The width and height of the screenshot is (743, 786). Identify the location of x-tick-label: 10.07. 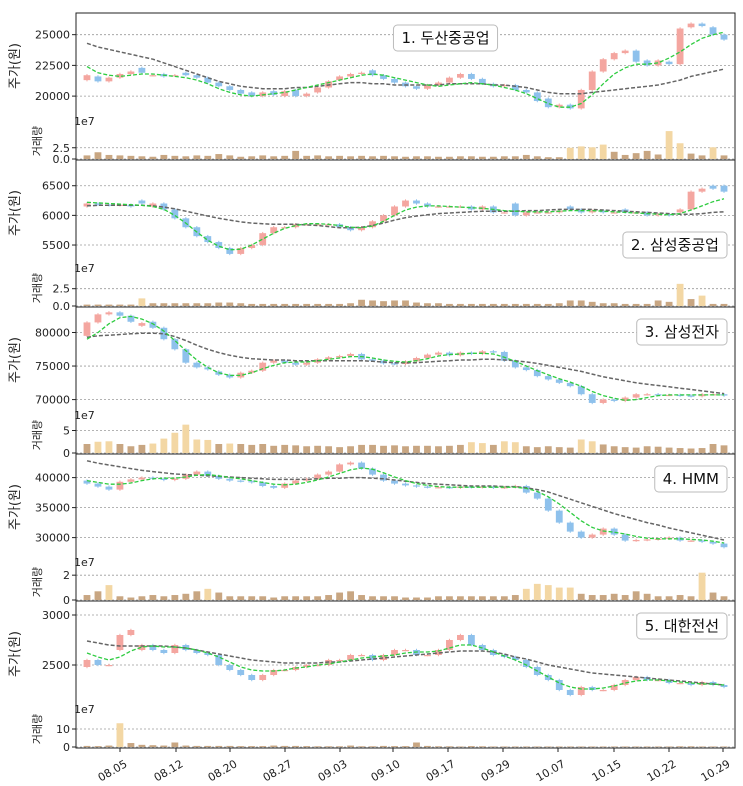
(551, 770).